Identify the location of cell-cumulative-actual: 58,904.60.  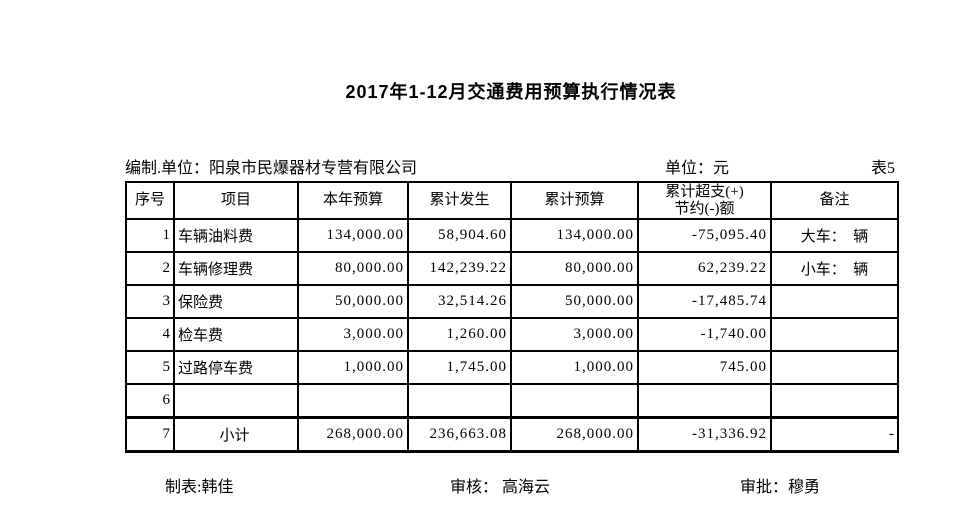
(459, 235).